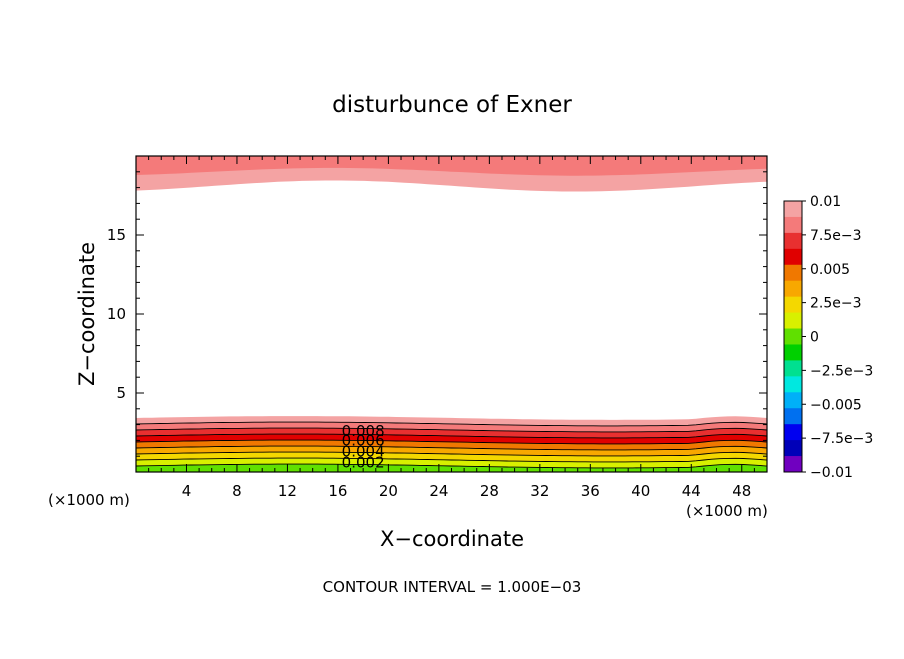 This screenshot has width=904, height=659. I want to click on x-tick-label: 40, so click(640, 491).